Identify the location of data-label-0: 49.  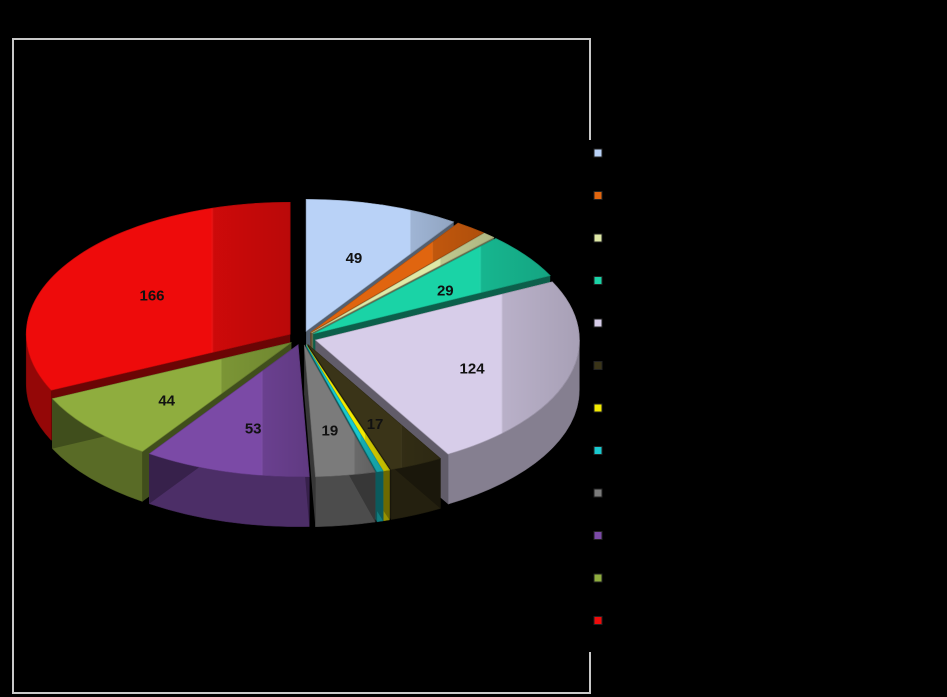
(354, 258).